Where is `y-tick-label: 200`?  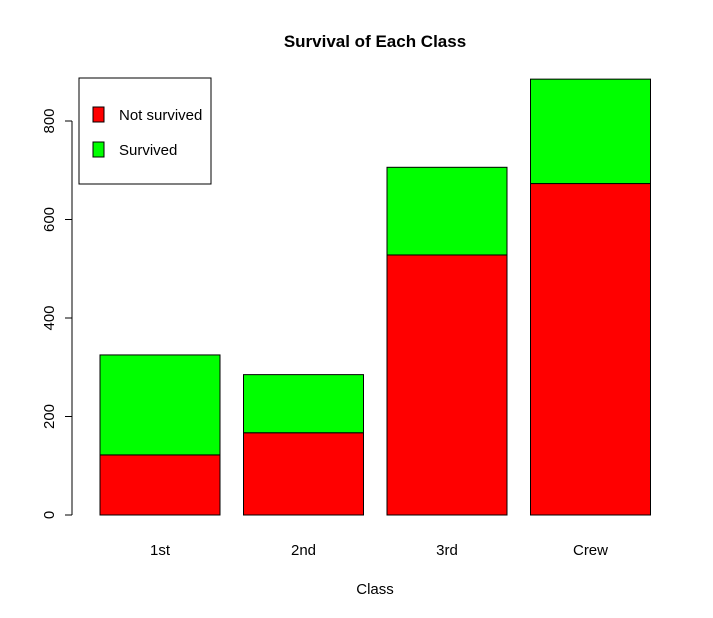
y-tick-label: 200 is located at coordinates (49, 416).